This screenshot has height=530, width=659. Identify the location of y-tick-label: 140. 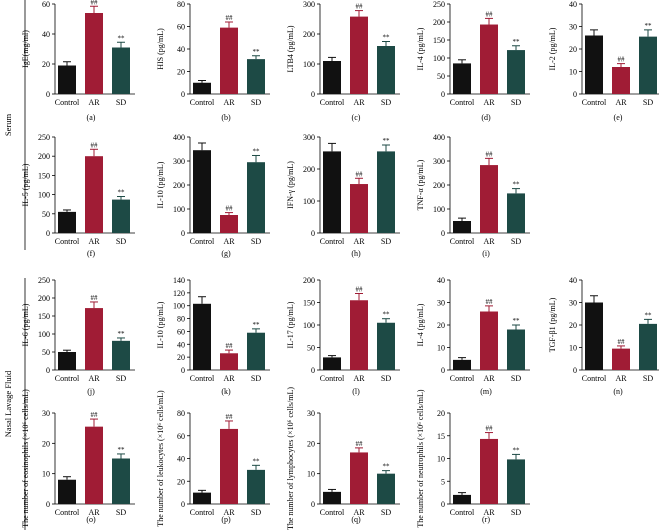
(179, 280).